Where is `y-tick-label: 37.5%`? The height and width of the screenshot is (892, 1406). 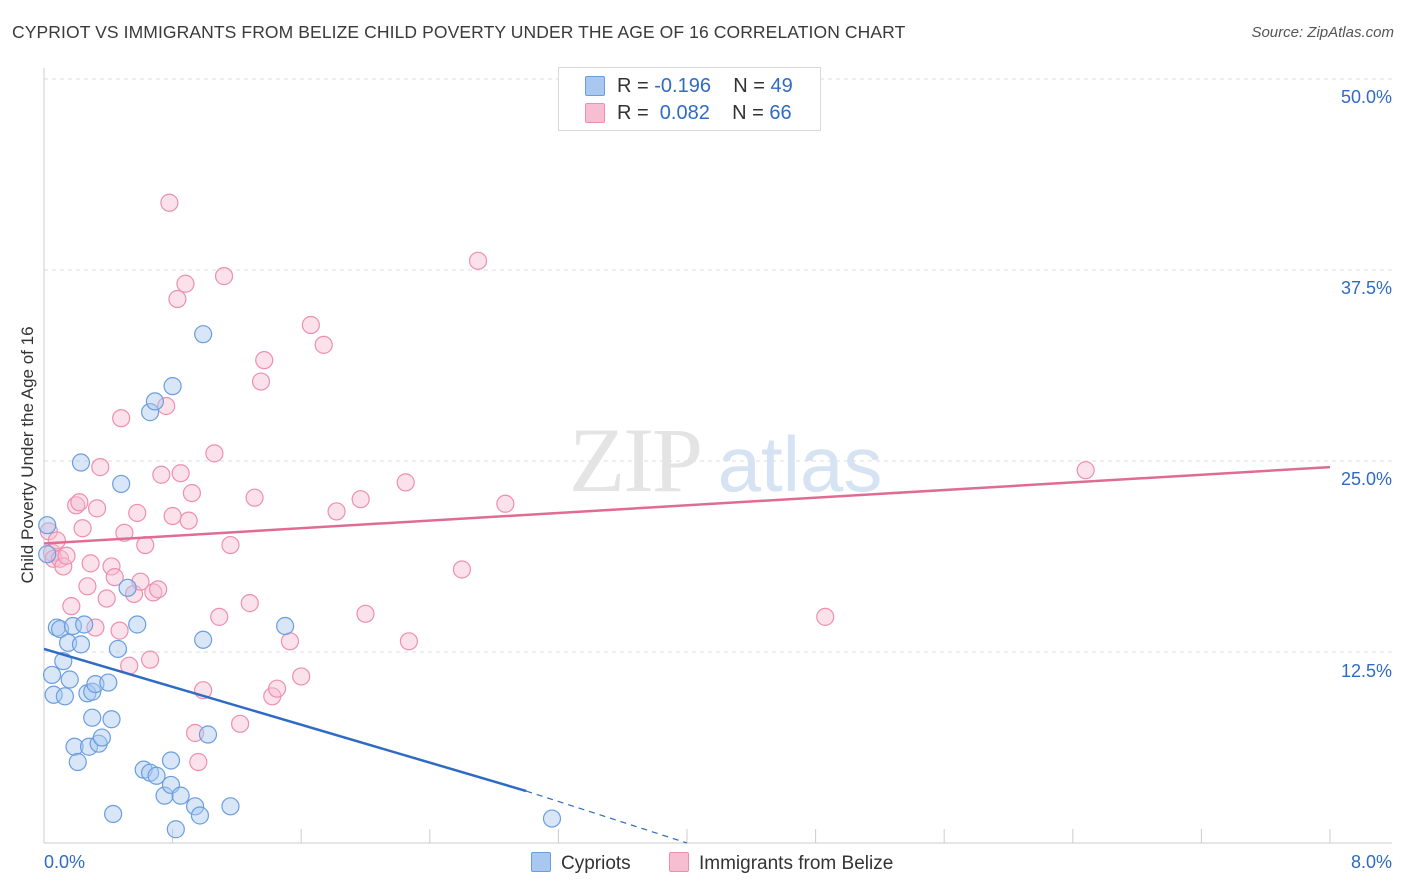
y-tick-label: 37.5% is located at coordinates (1366, 288).